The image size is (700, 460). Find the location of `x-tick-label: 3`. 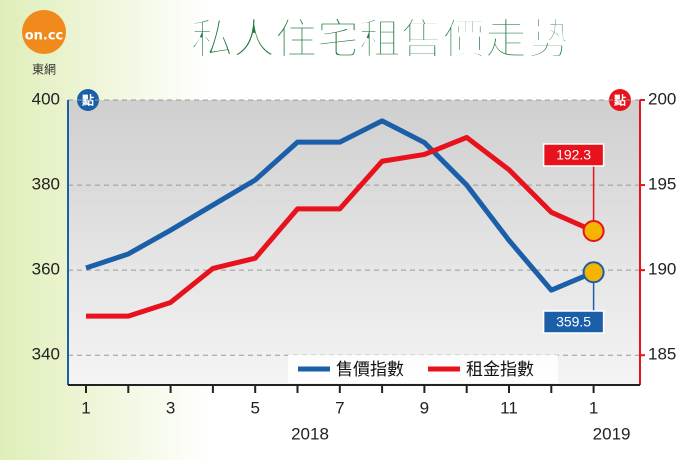

x-tick-label: 3 is located at coordinates (170, 407).